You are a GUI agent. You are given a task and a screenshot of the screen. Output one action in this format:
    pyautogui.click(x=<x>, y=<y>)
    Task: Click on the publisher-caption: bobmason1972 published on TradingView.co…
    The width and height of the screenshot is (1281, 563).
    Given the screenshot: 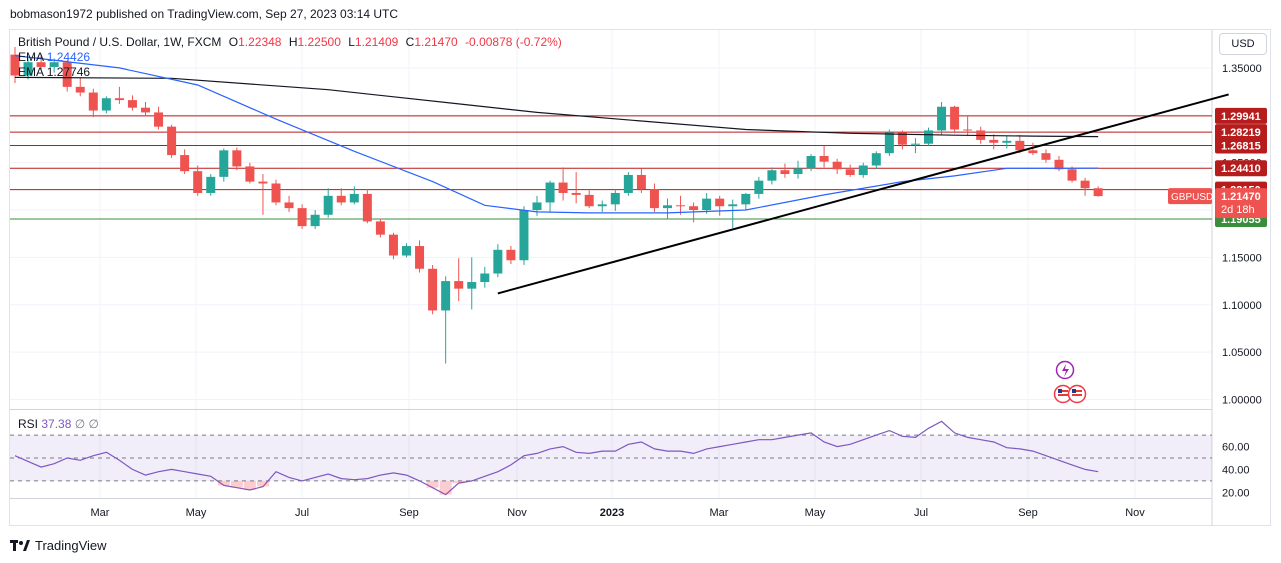 What is the action you would take?
    pyautogui.click(x=204, y=14)
    